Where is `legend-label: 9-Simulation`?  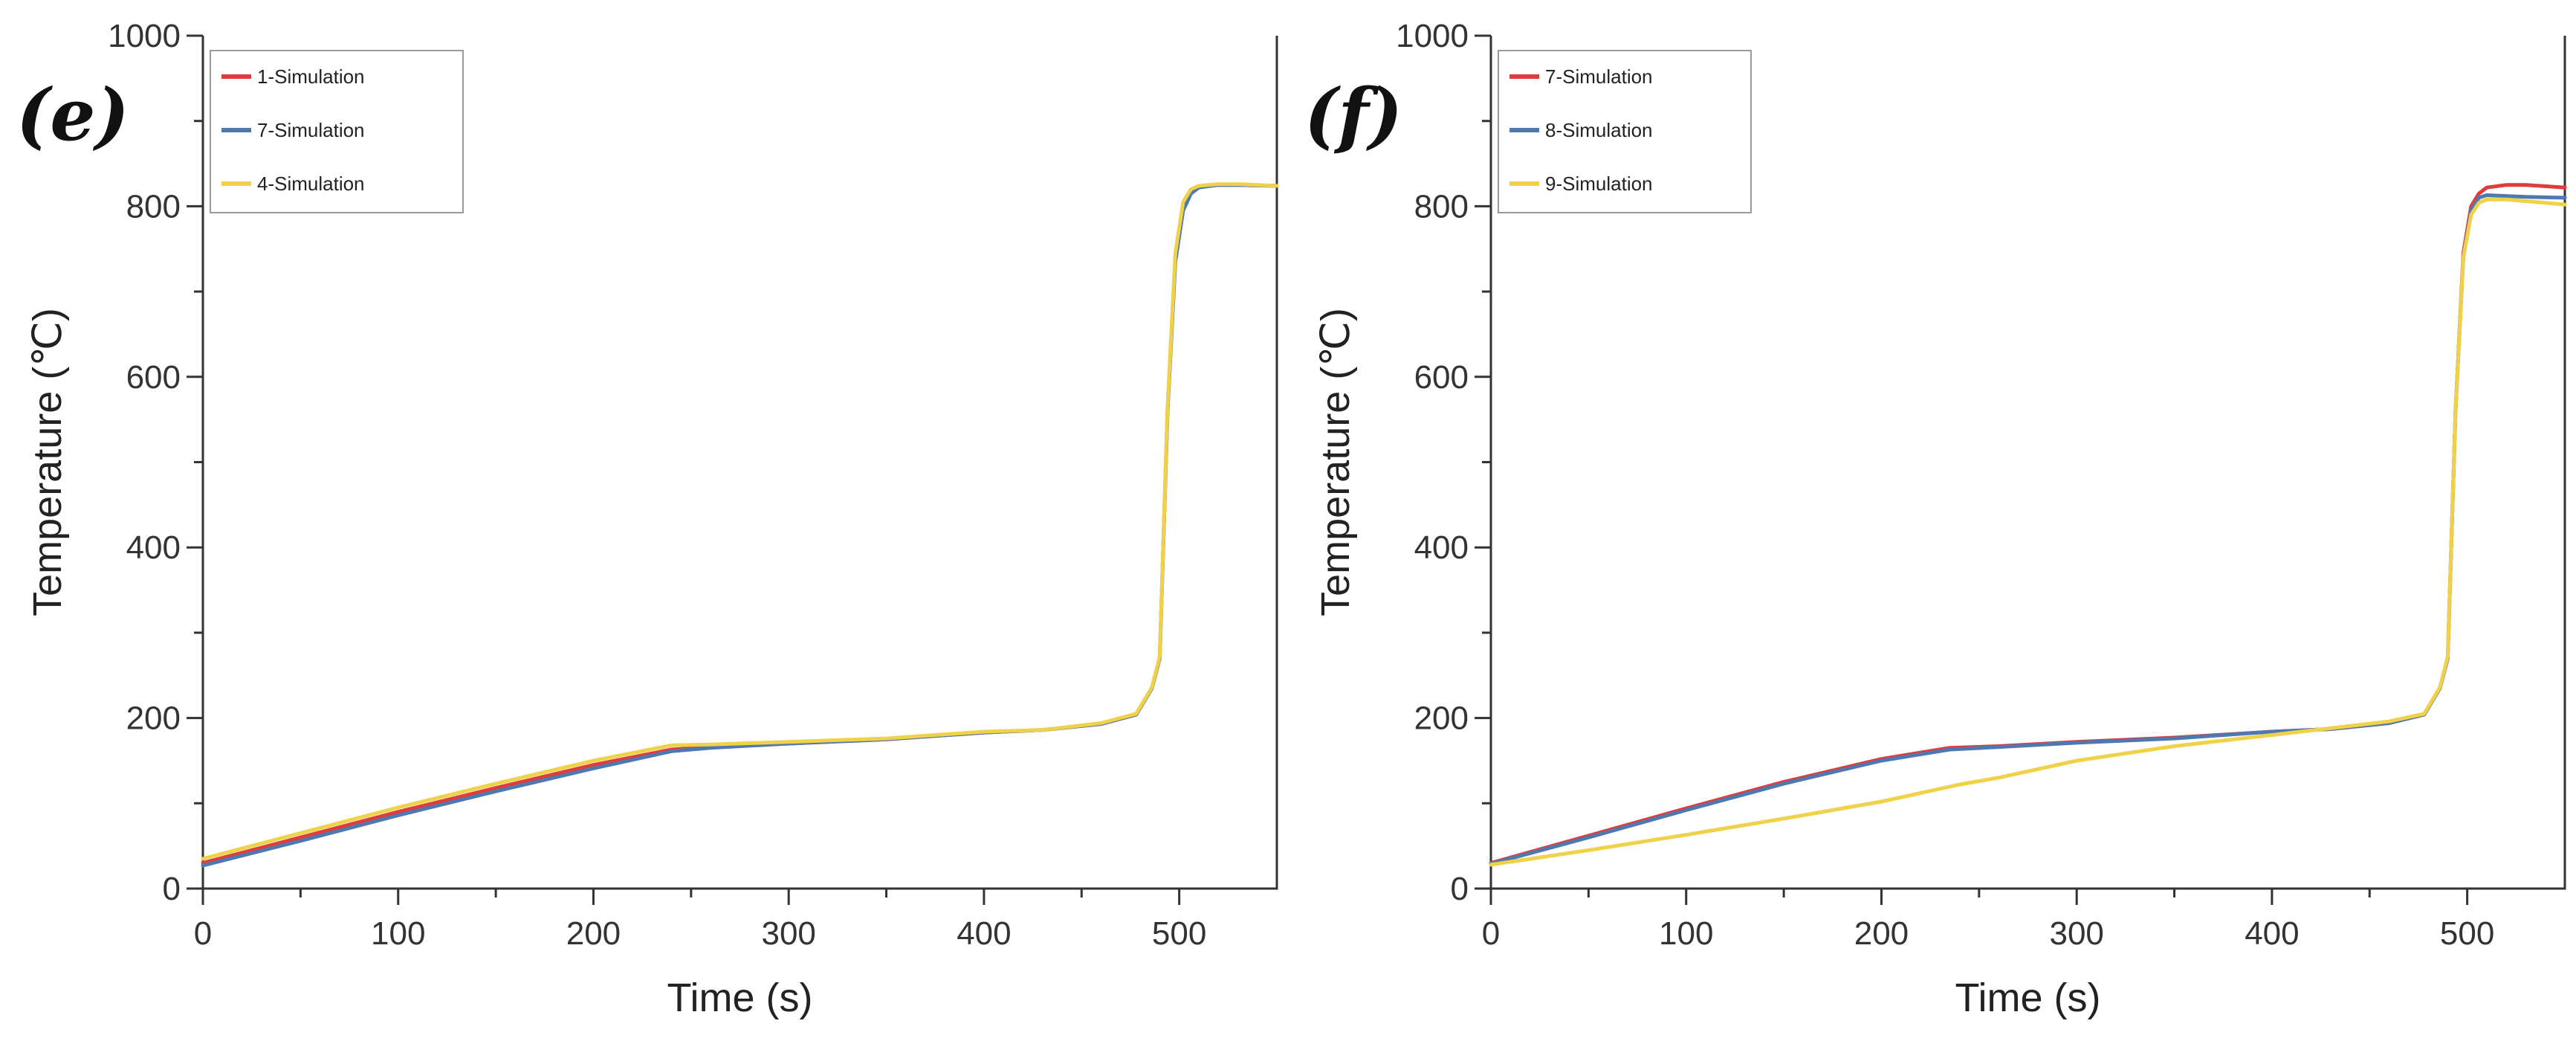
legend-label: 9-Simulation is located at coordinates (1599, 184).